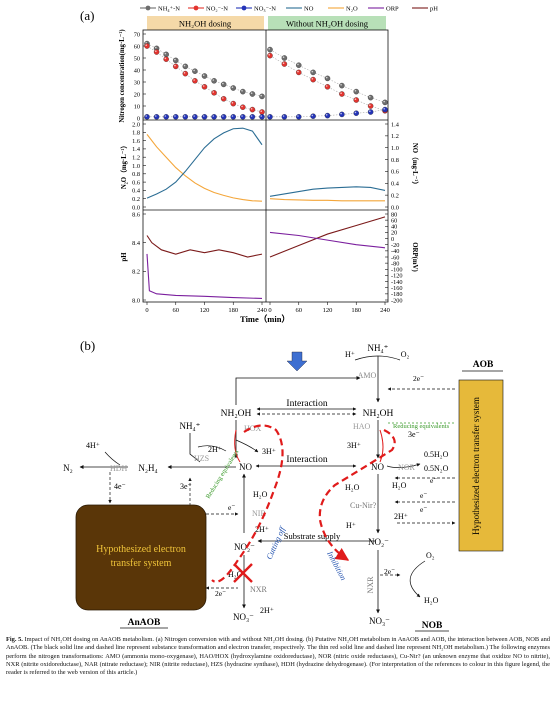 The image size is (554, 703). What do you see at coordinates (414, 256) in the screenshot?
I see `y2-axis-title: ORP(mV)` at bounding box center [414, 256].